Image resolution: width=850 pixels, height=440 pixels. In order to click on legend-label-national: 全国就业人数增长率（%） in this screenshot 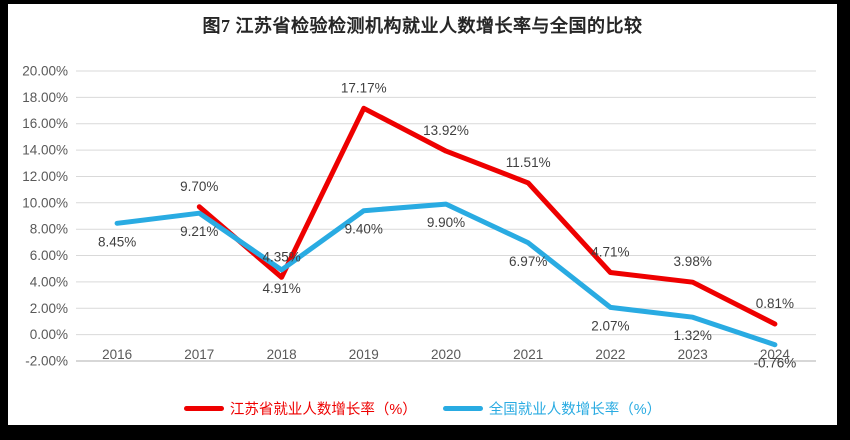, I will do `click(575, 410)`.